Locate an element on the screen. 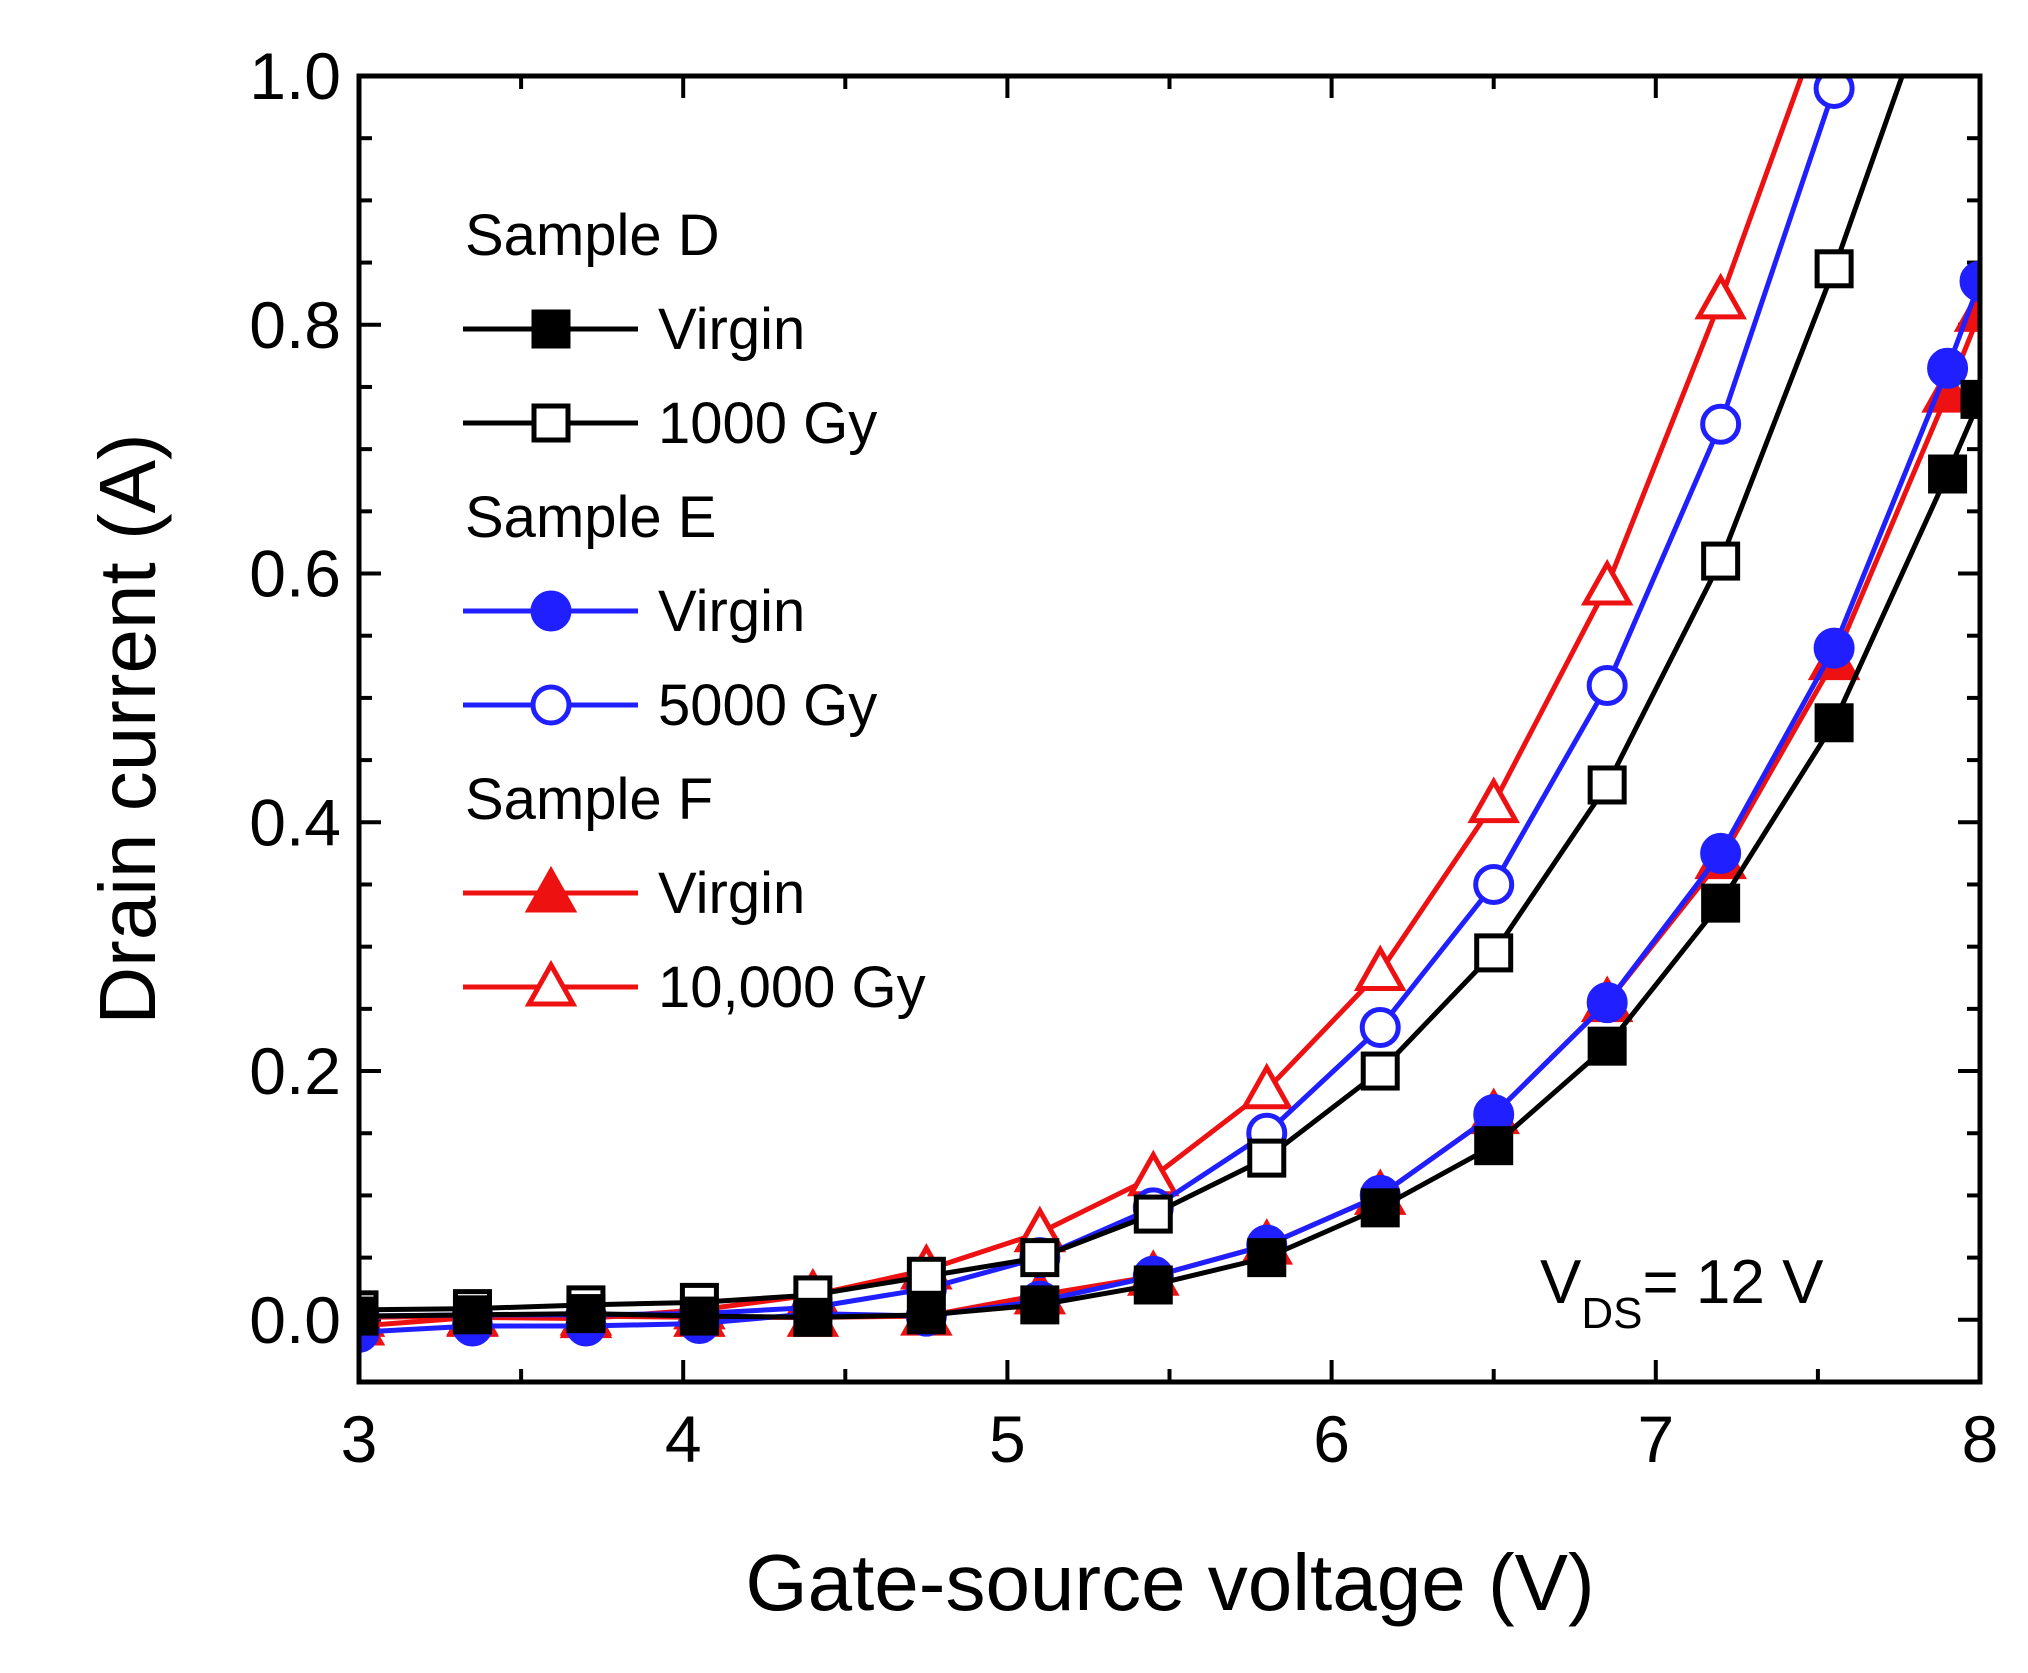  legend-group-title: Sample D is located at coordinates (592, 235).